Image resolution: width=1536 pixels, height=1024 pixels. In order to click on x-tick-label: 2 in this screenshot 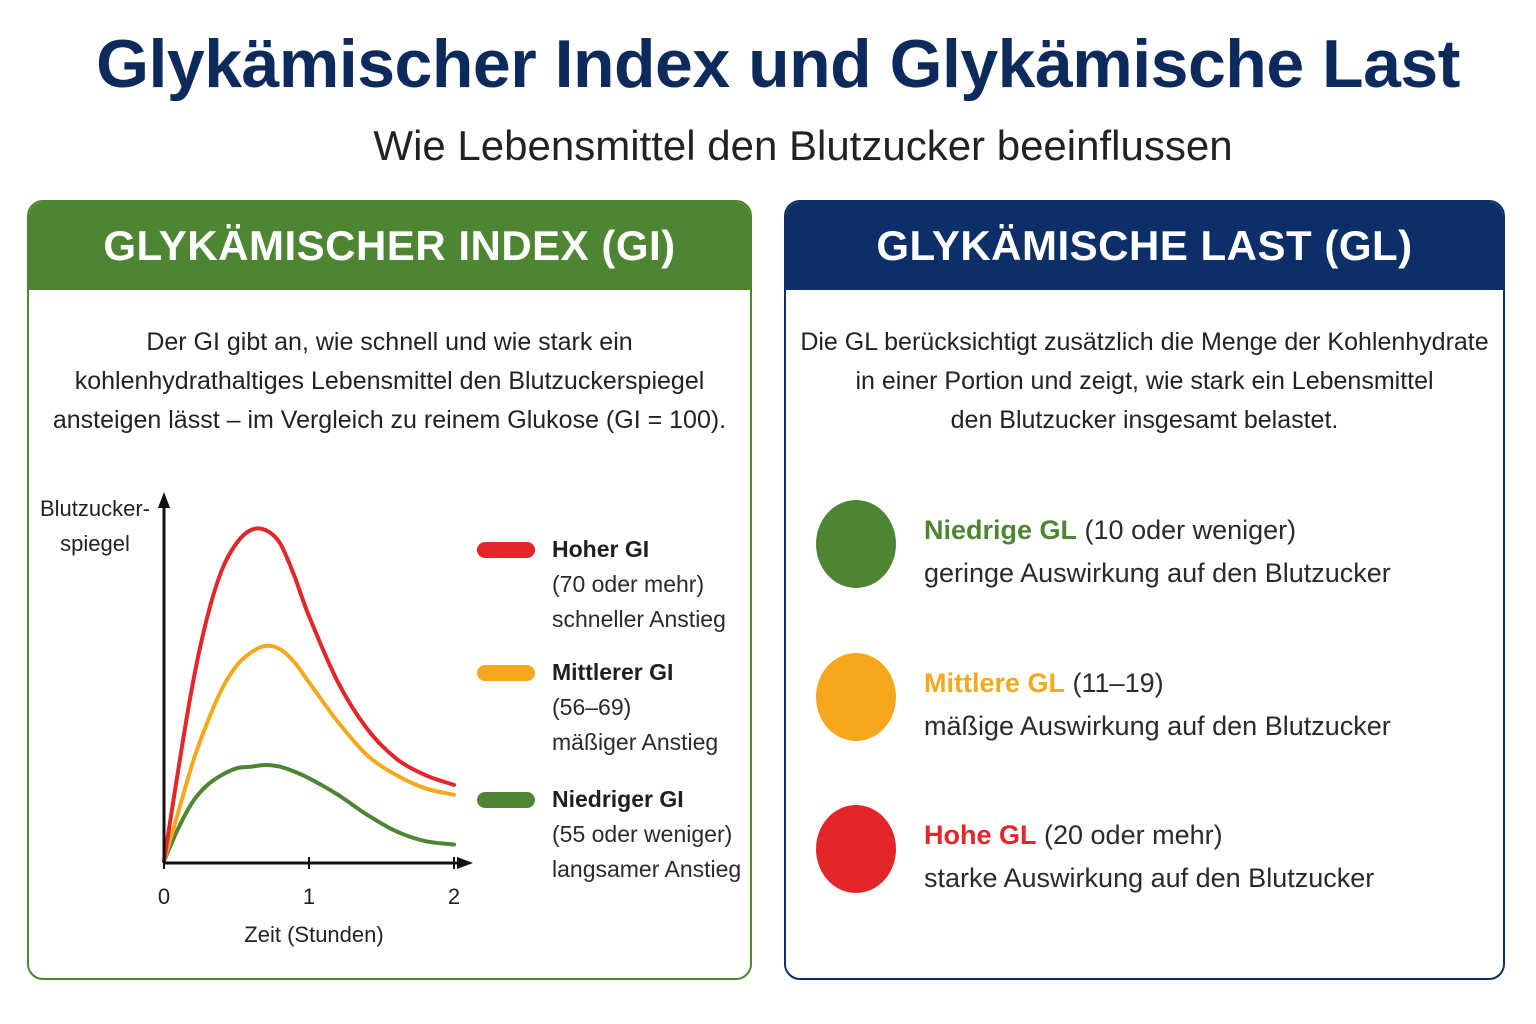, I will do `click(454, 896)`.